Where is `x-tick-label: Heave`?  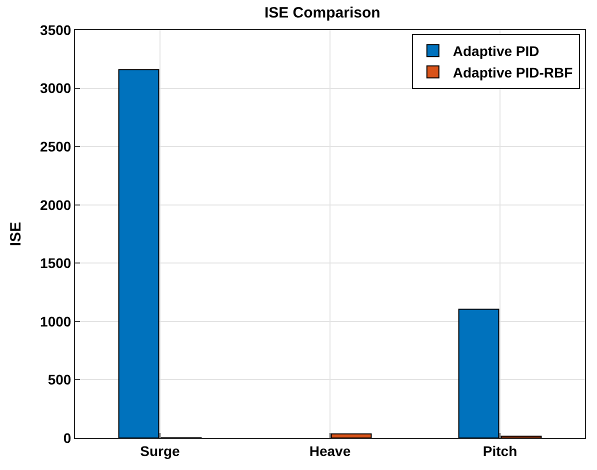 x-tick-label: Heave is located at coordinates (330, 450).